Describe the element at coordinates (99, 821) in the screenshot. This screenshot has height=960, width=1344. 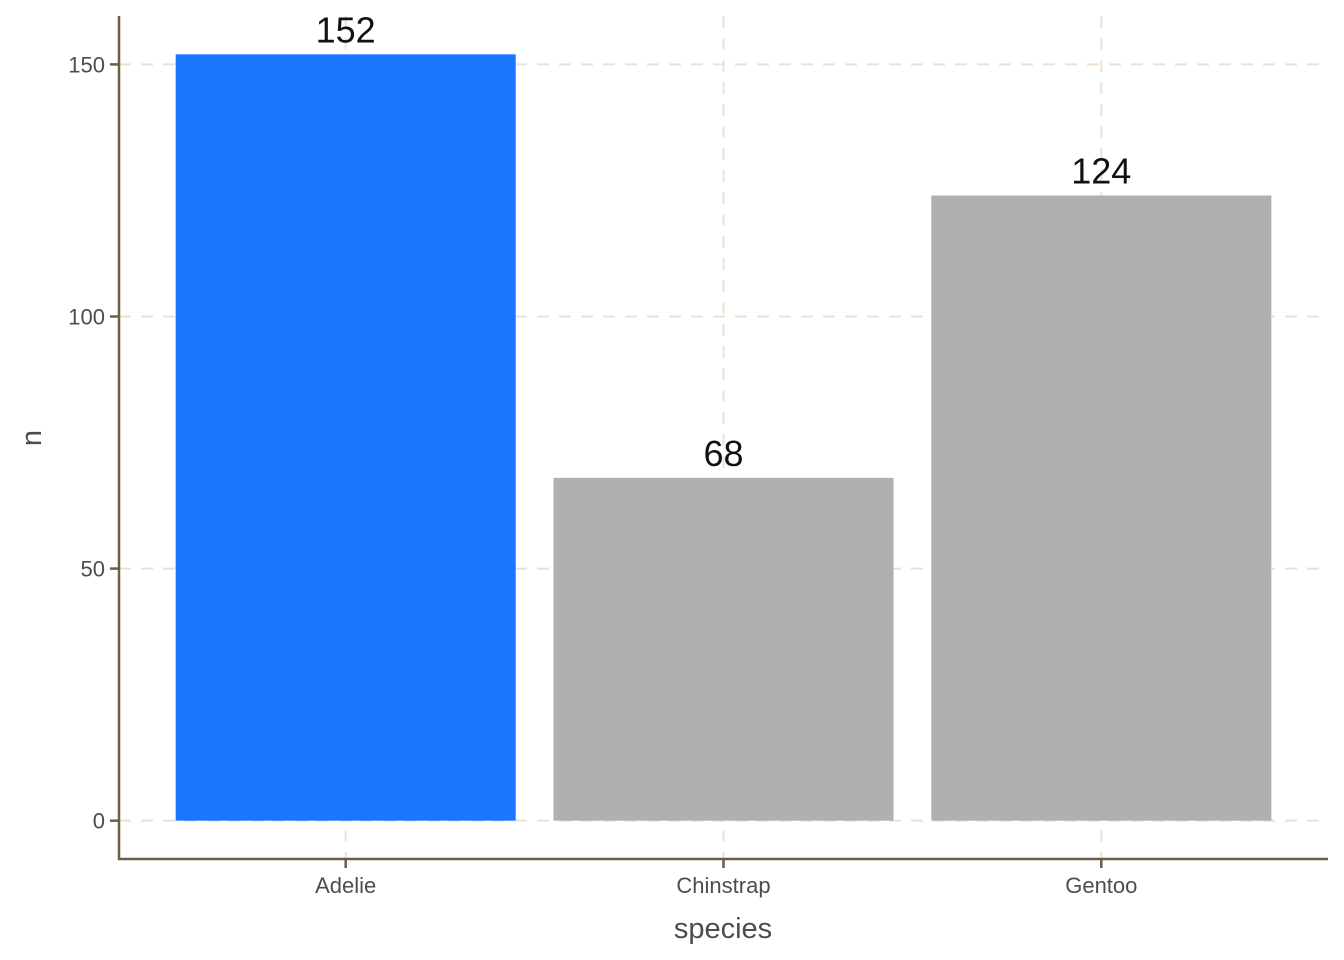
I see `y-tick-label: 0` at that location.